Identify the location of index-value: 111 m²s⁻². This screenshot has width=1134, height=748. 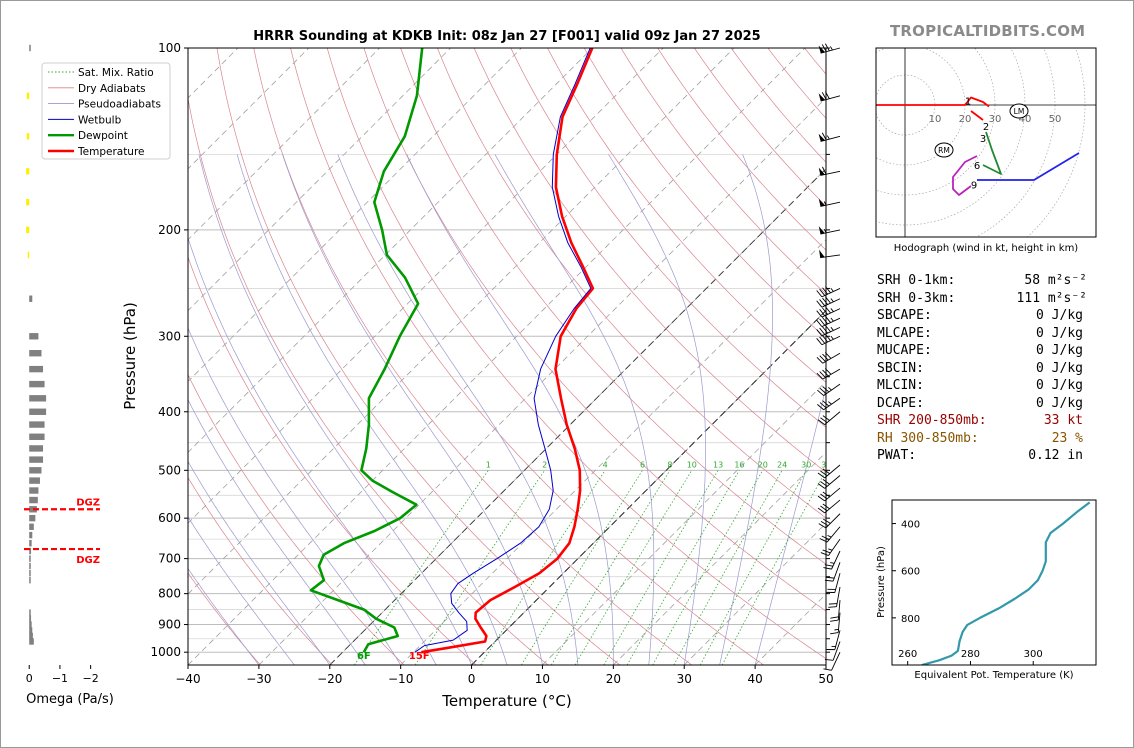
(1051, 298).